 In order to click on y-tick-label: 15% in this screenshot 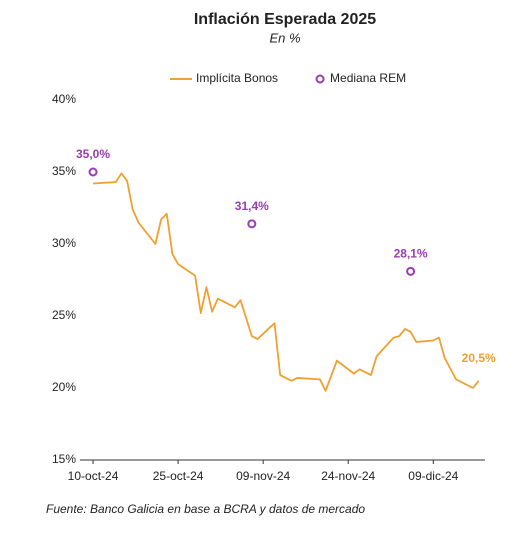, I will do `click(64, 459)`.